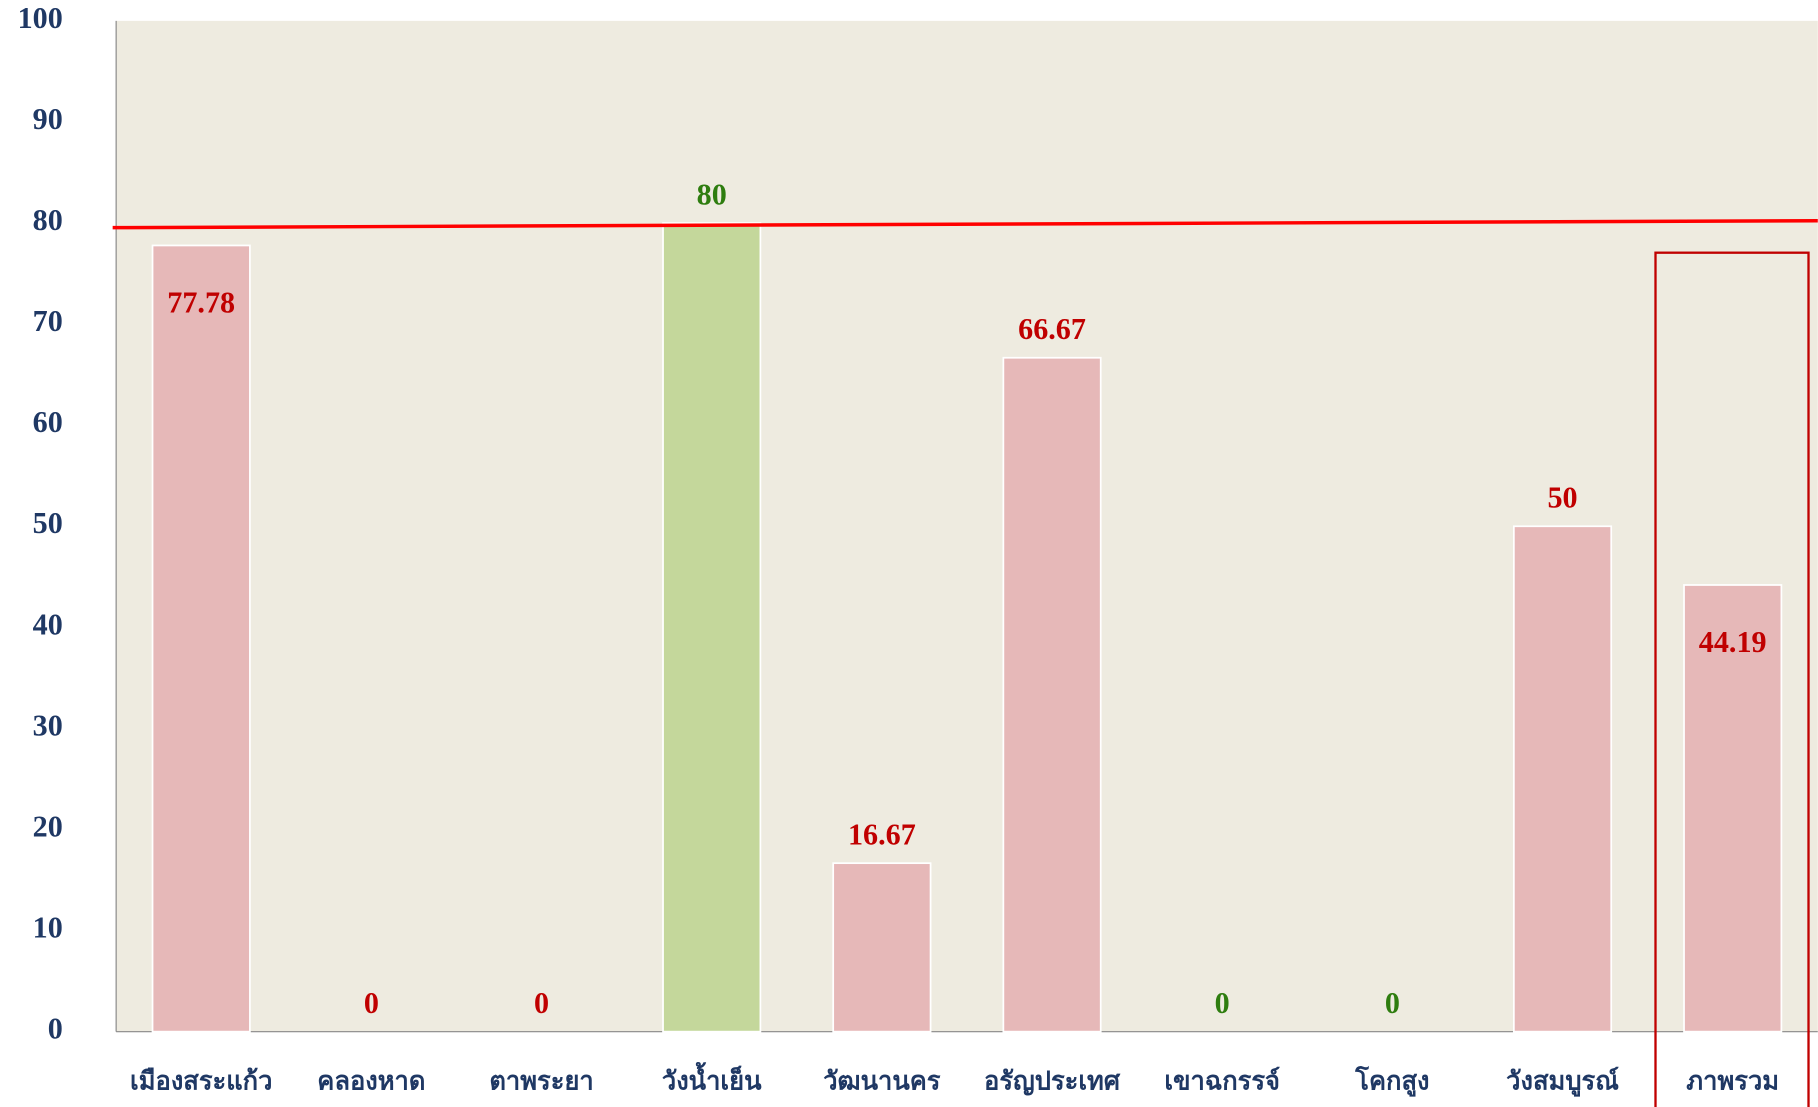  Describe the element at coordinates (965, 224) in the screenshot. I see `reference-line` at that location.